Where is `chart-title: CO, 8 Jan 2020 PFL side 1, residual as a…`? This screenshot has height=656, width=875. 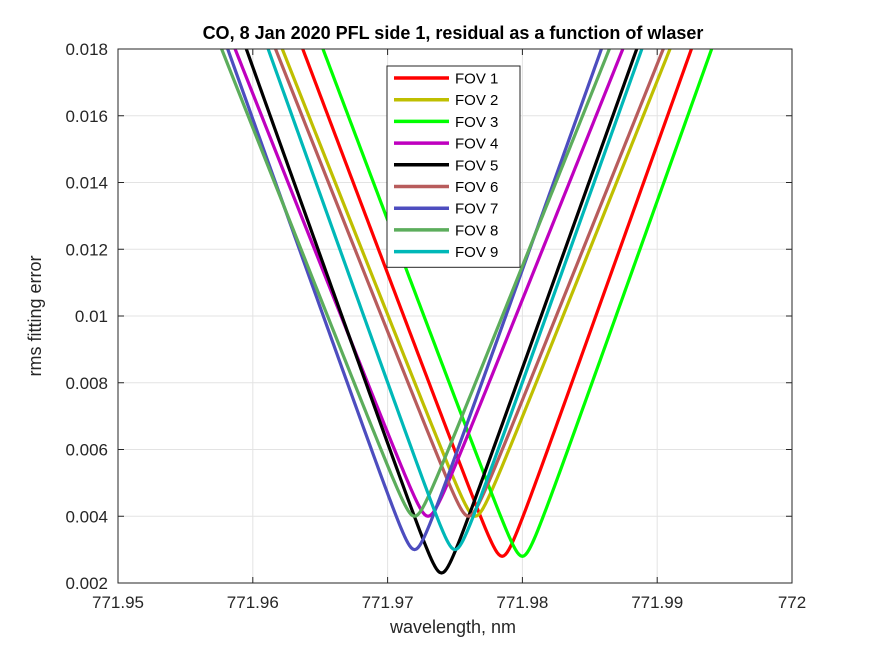 chart-title: CO, 8 Jan 2020 PFL side 1, residual as a… is located at coordinates (453, 33).